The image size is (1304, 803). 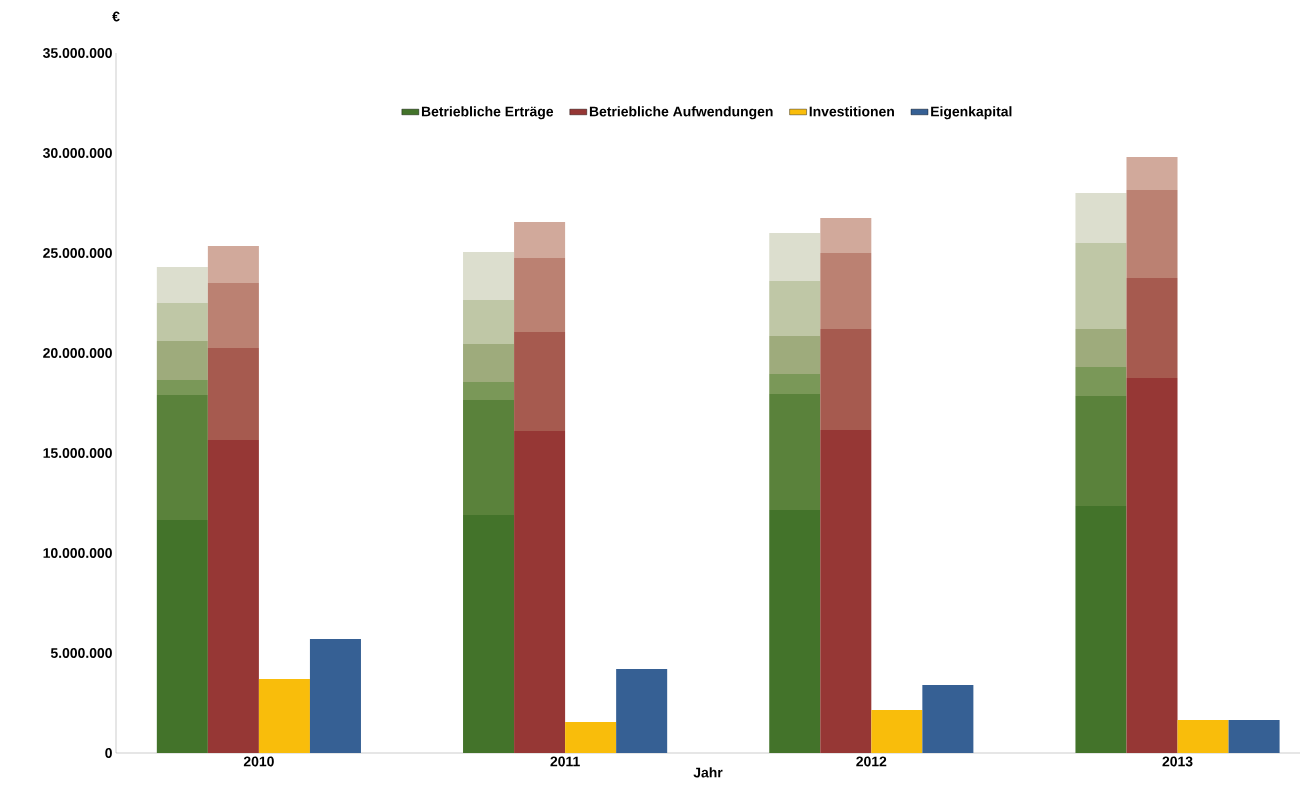 What do you see at coordinates (1177, 761) in the screenshot?
I see `x-tick-label: 2013` at bounding box center [1177, 761].